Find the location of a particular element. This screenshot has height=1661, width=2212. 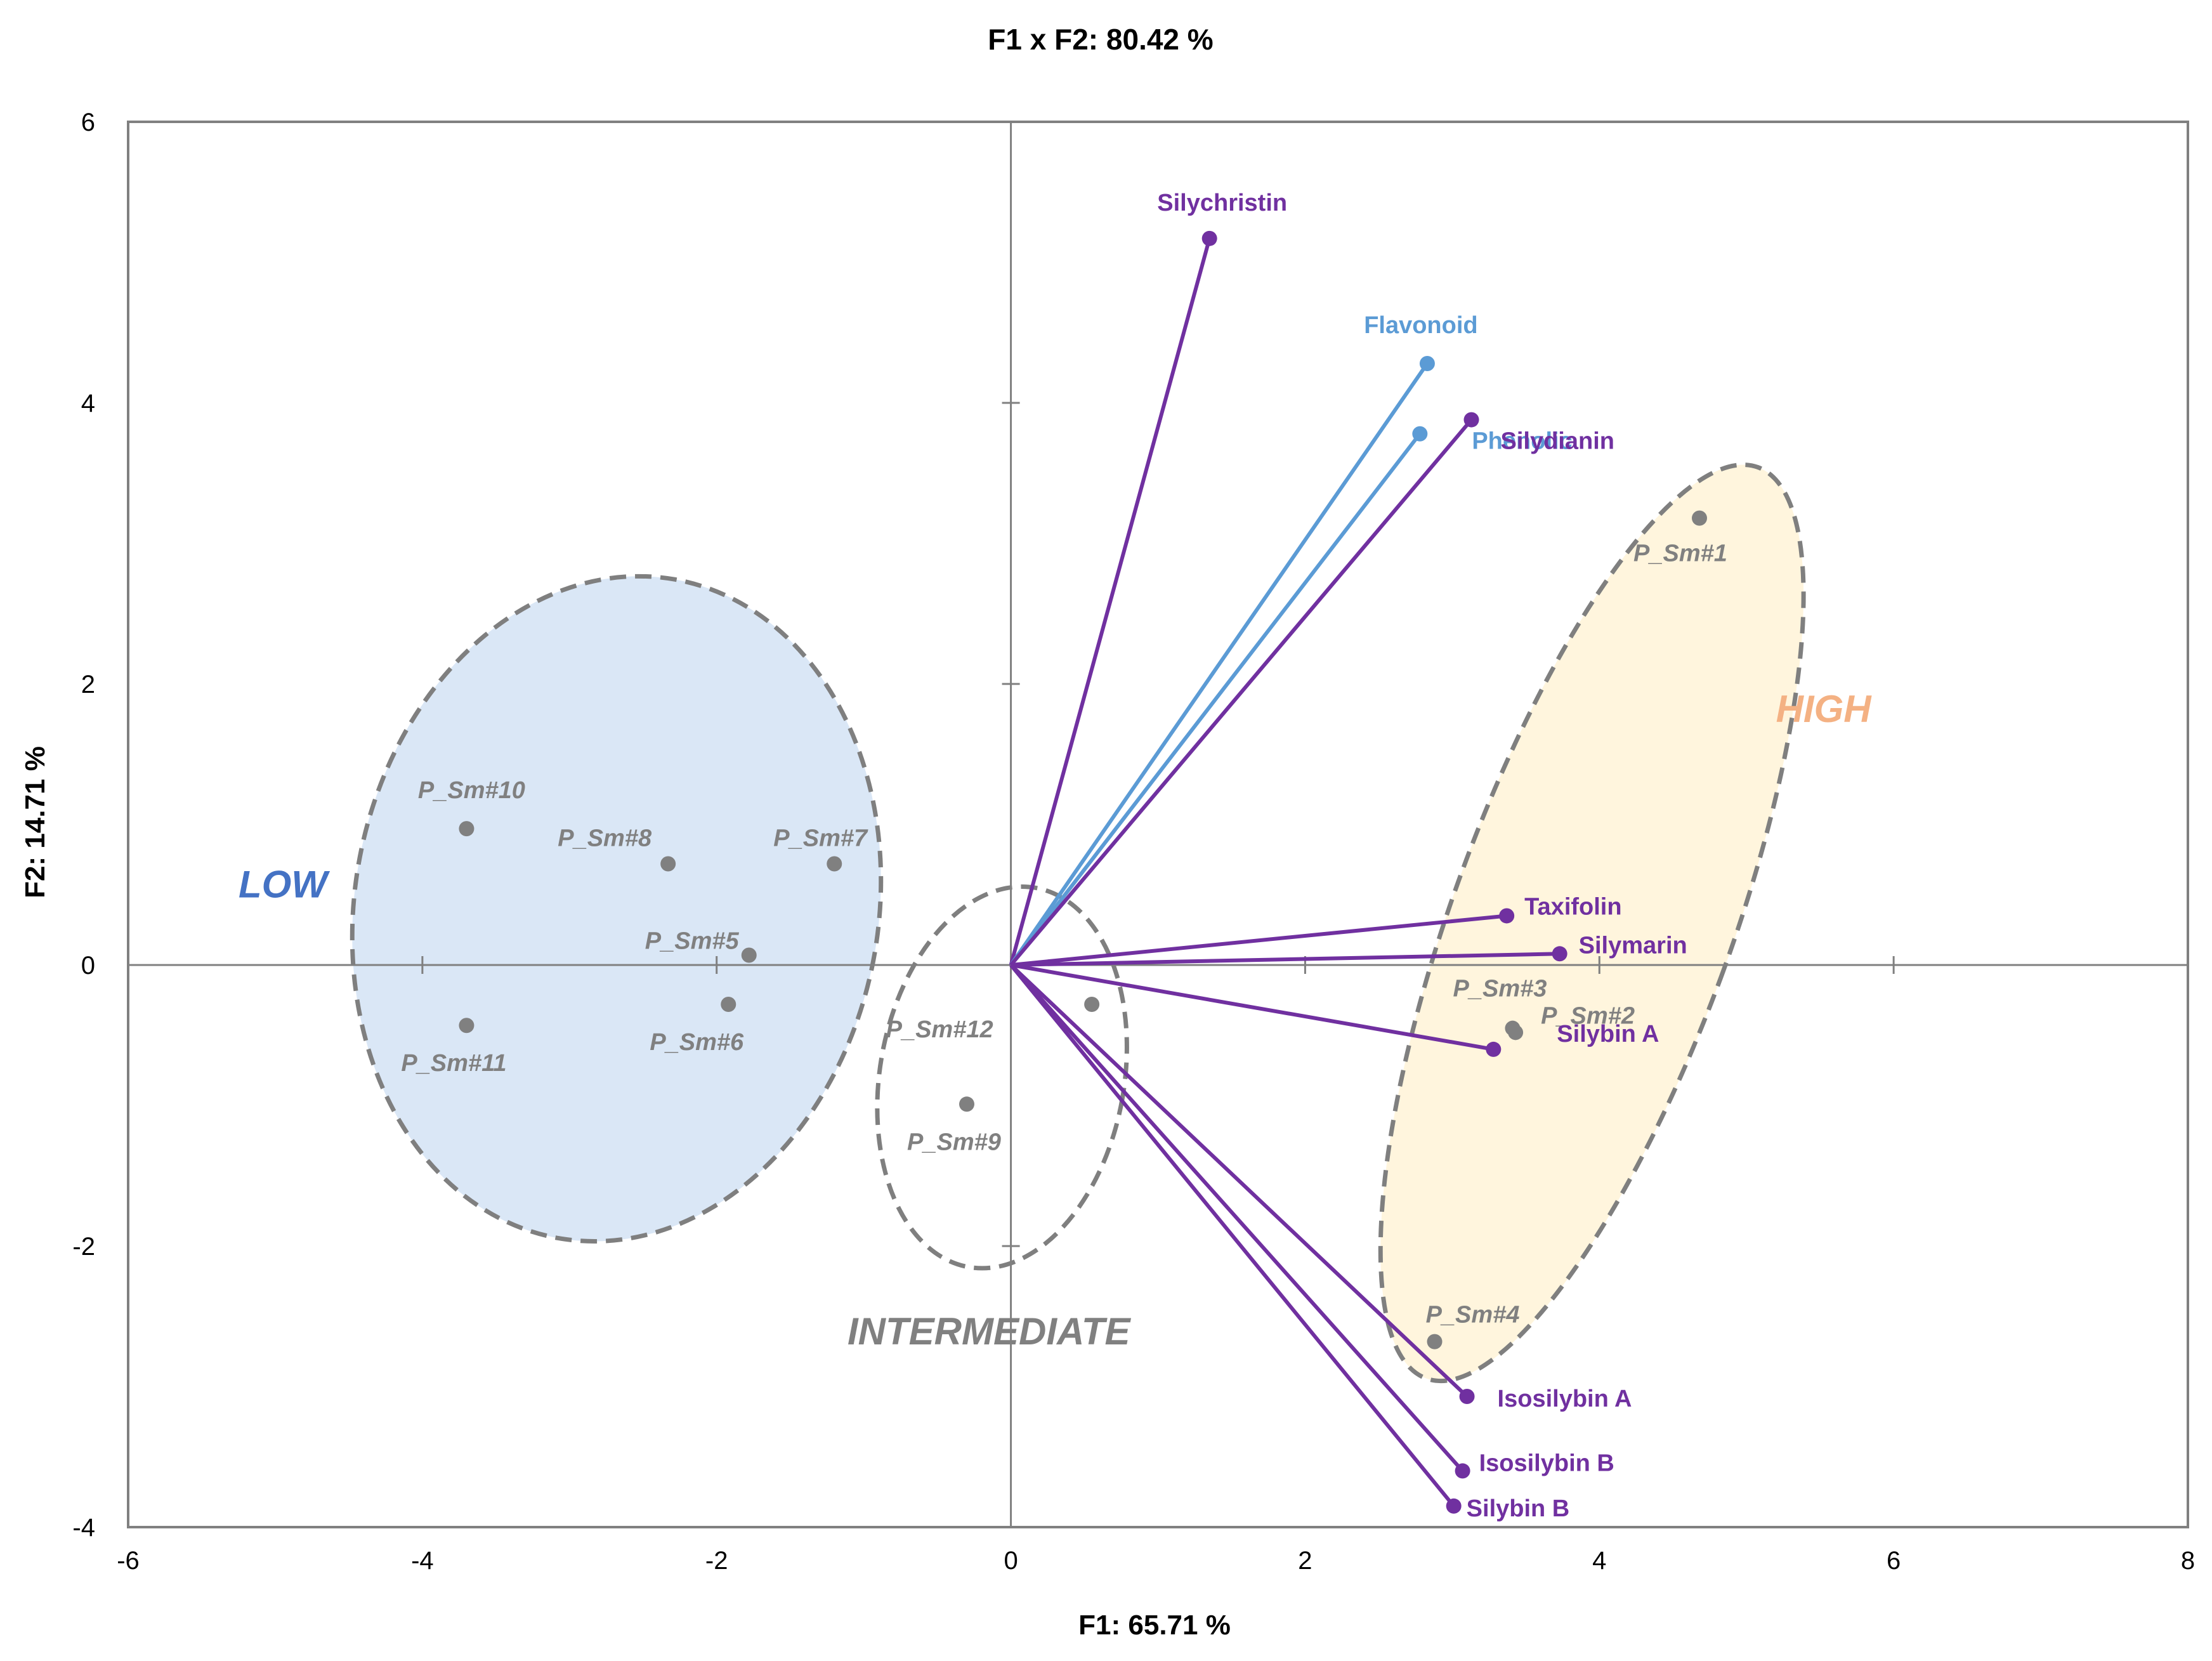

vector-silybin-b is located at coordinates (1232, 1235).